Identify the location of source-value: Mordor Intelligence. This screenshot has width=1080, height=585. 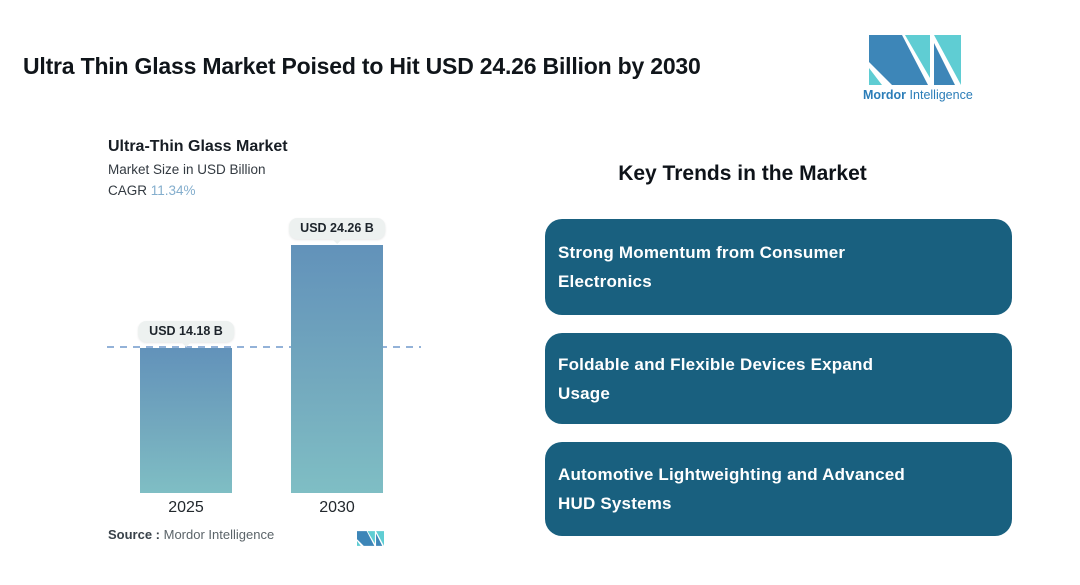
(217, 534).